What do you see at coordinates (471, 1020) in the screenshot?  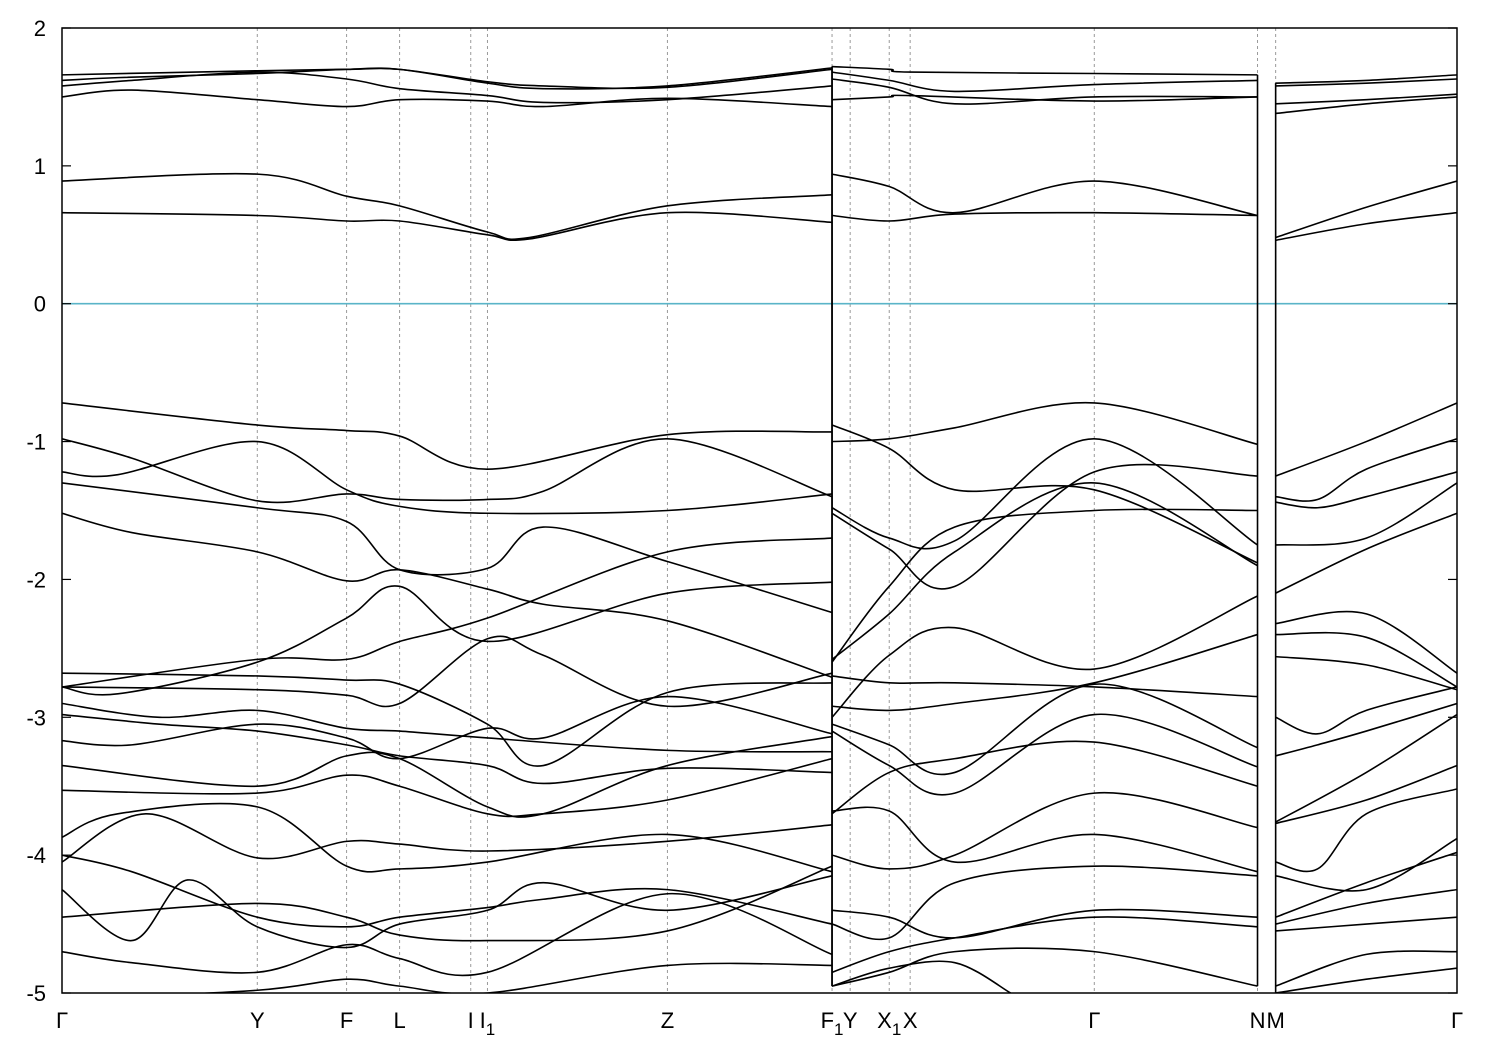 I see `kpoint-label: I` at bounding box center [471, 1020].